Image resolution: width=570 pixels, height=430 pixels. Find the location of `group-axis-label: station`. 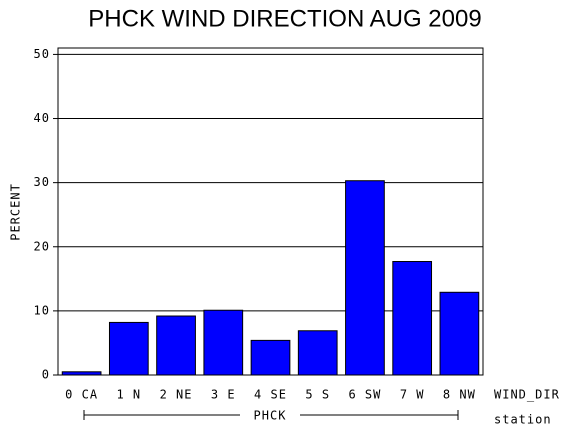

group-axis-label: station is located at coordinates (523, 420).